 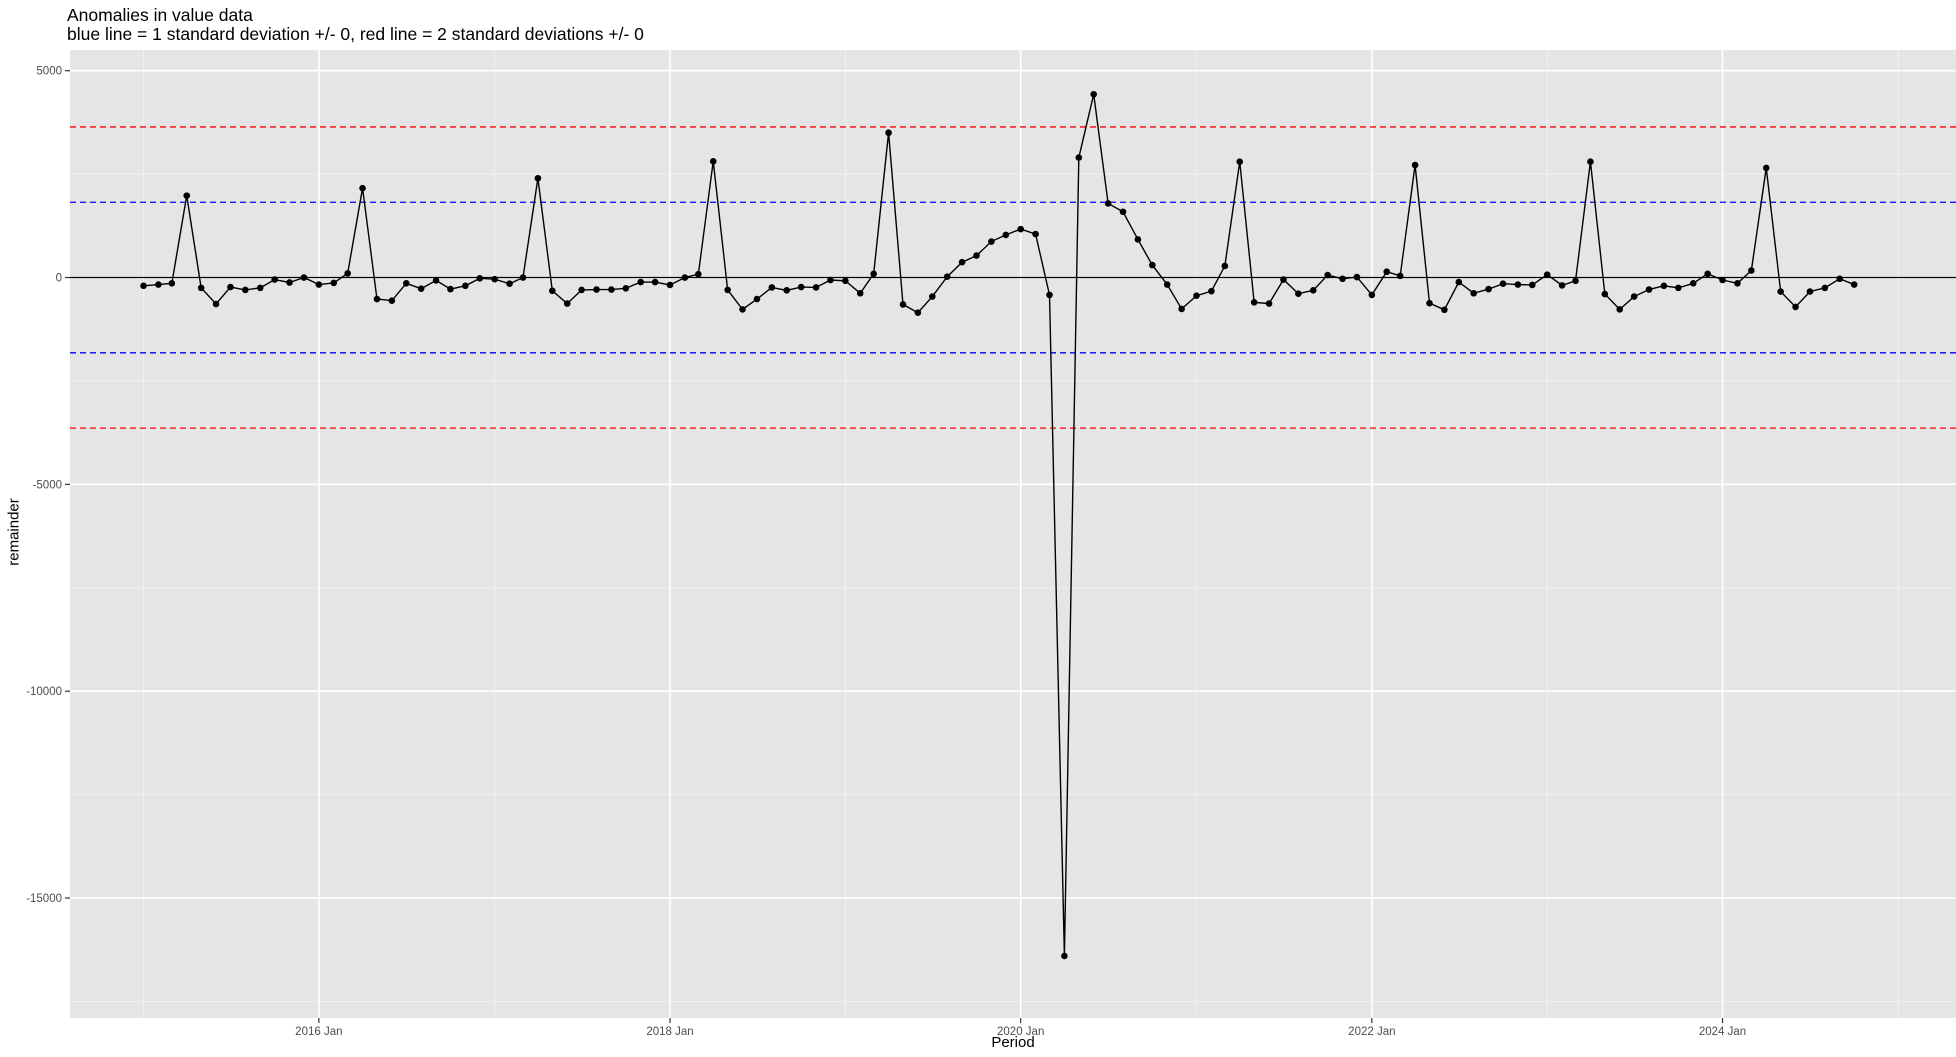 What do you see at coordinates (160, 15) in the screenshot?
I see `chart-title: Anomalies in value data` at bounding box center [160, 15].